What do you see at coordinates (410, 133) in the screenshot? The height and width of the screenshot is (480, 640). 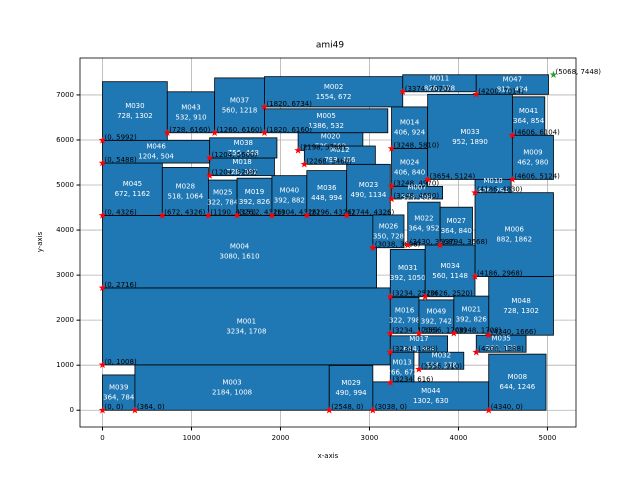 I see `block-size: 406, 924` at bounding box center [410, 133].